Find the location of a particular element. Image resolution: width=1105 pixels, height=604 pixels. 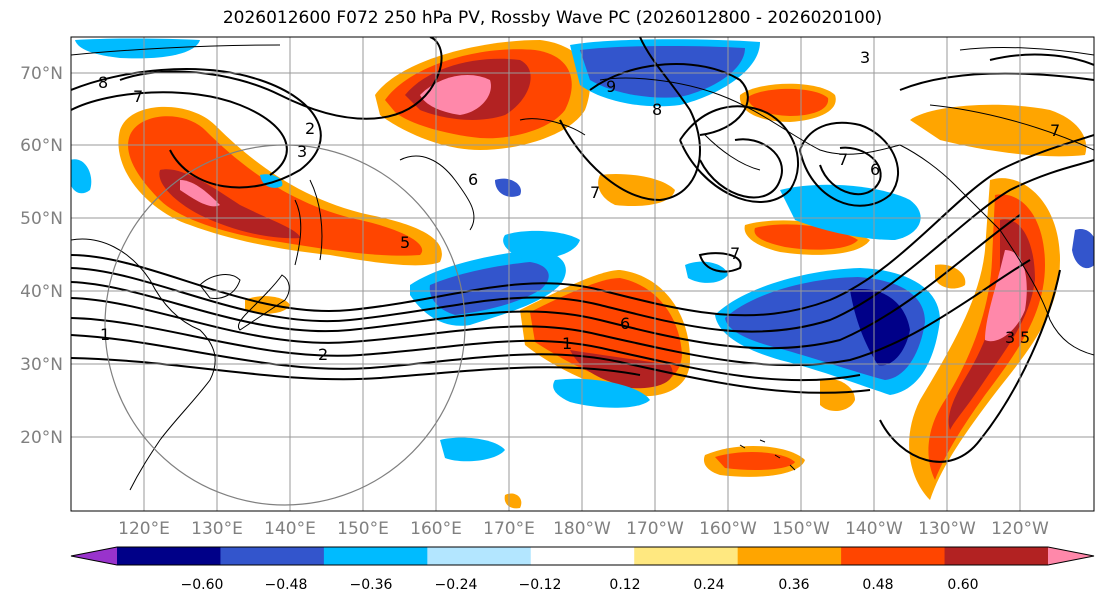

colorbar-tick-label: 0.12 is located at coordinates (624, 585).